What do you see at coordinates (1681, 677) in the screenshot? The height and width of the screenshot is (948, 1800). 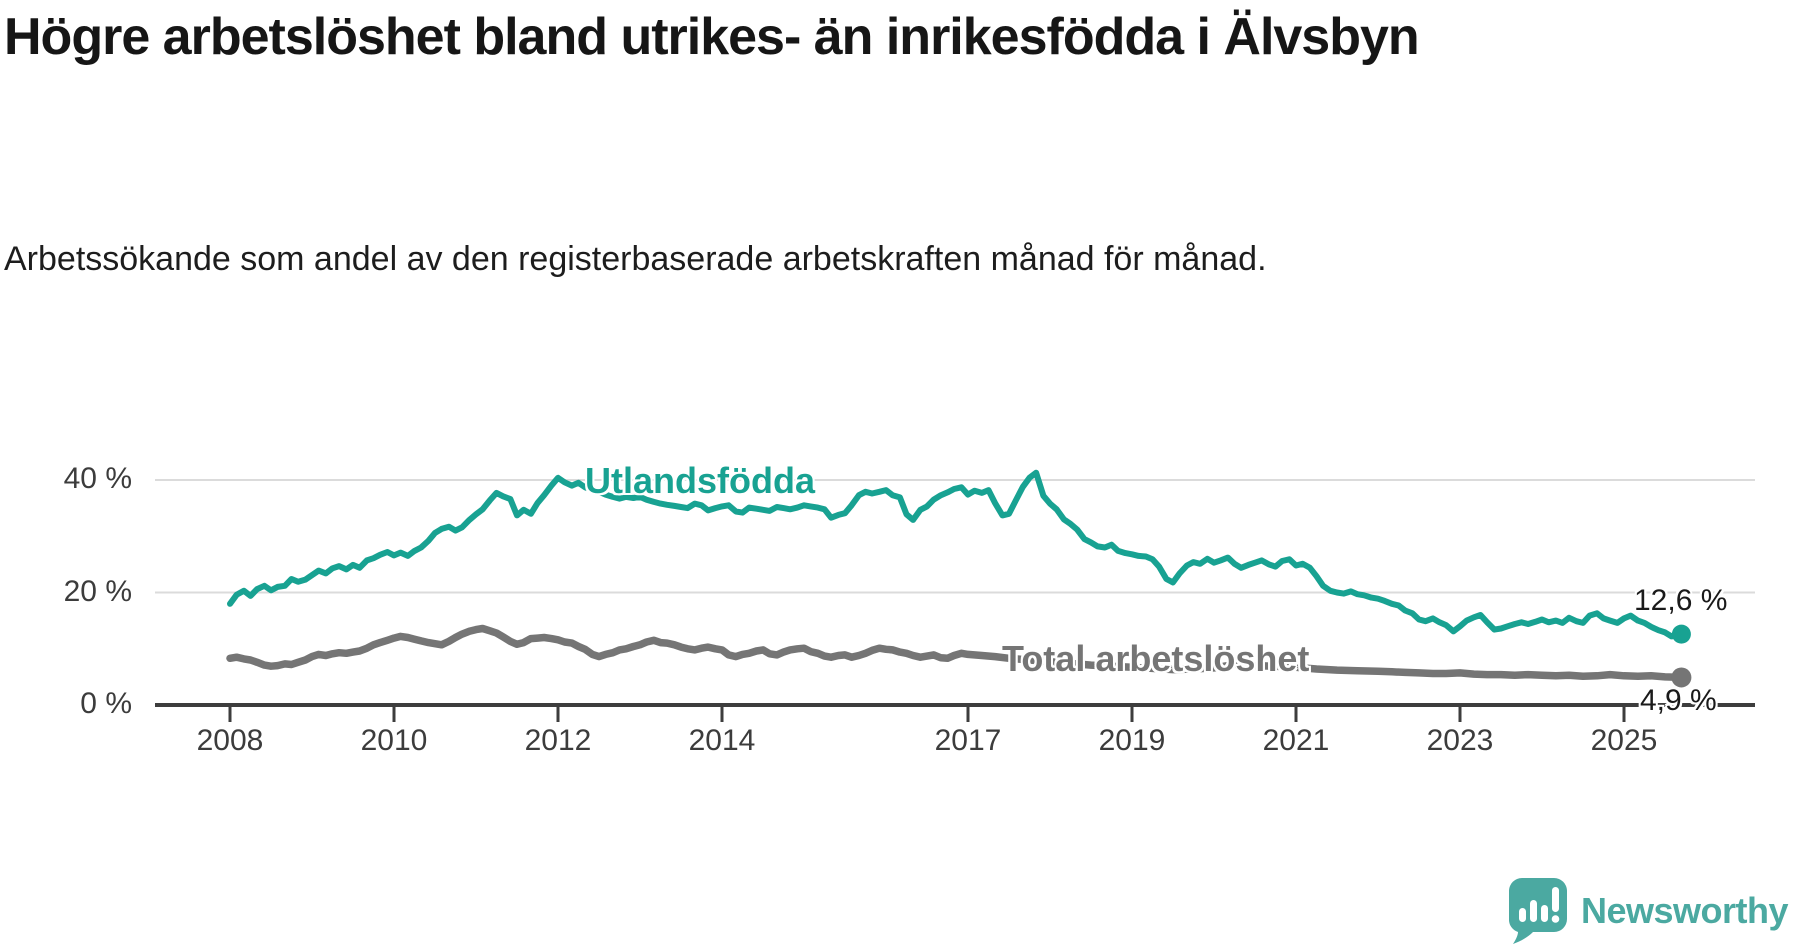 I see `end-dot-total-arbetsloshet` at bounding box center [1681, 677].